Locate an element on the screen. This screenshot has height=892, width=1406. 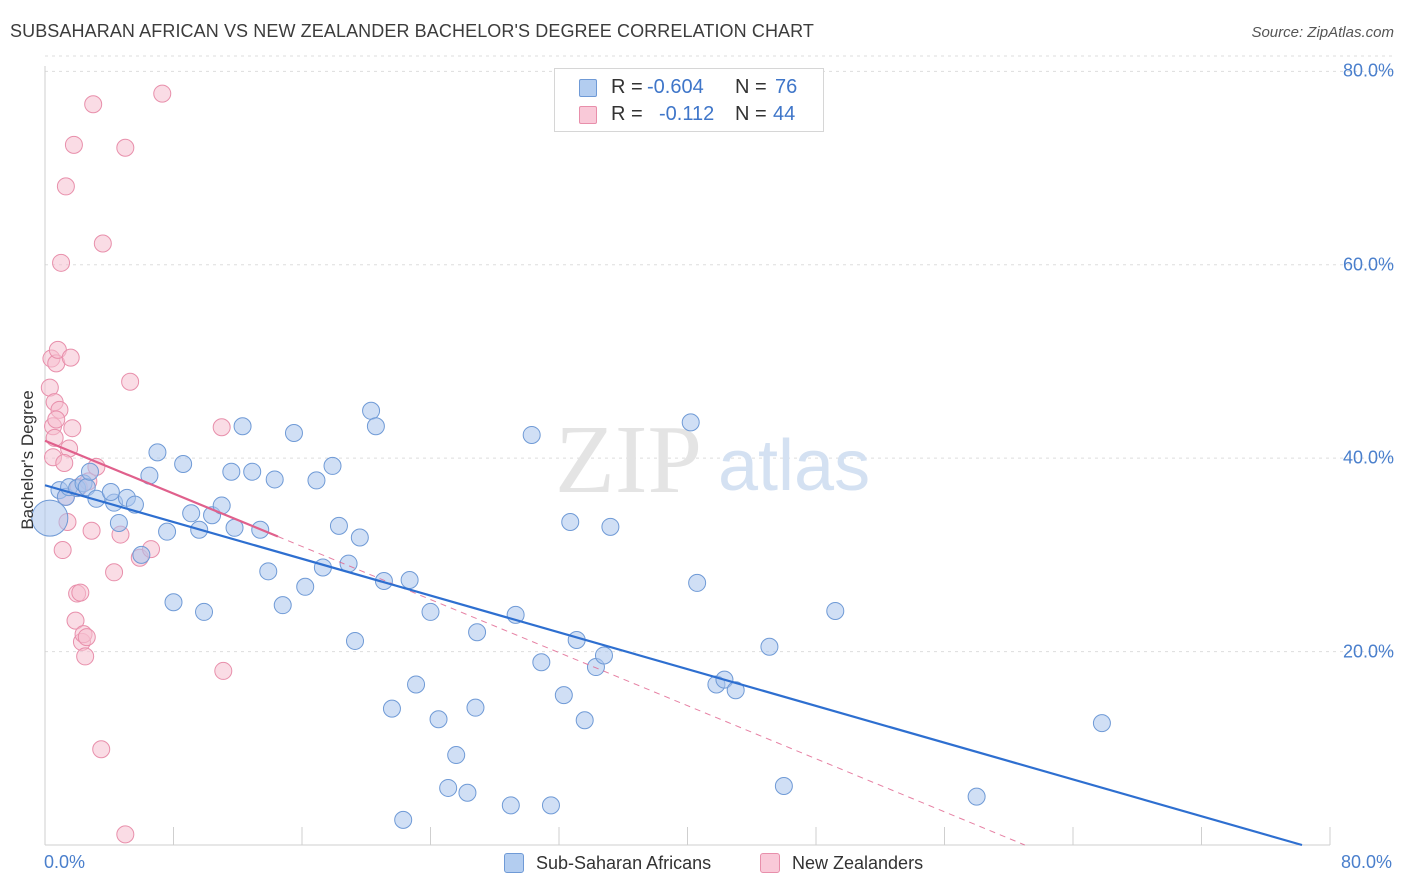
watermark: ZIP atlas is located at coordinates (712, 460).